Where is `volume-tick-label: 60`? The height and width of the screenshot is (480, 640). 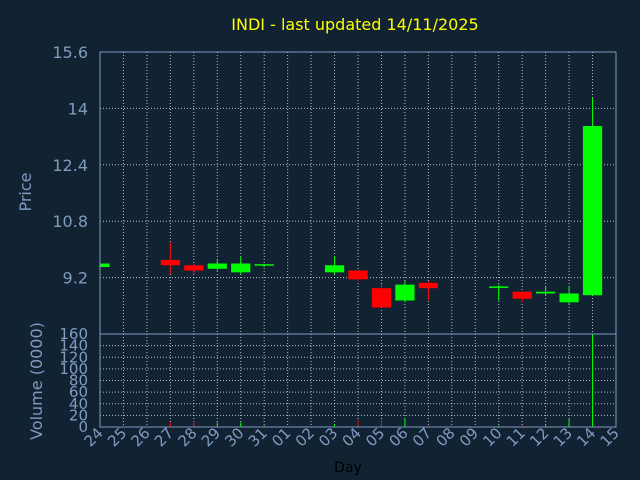
volume-tick-label: 60 is located at coordinates (78, 392).